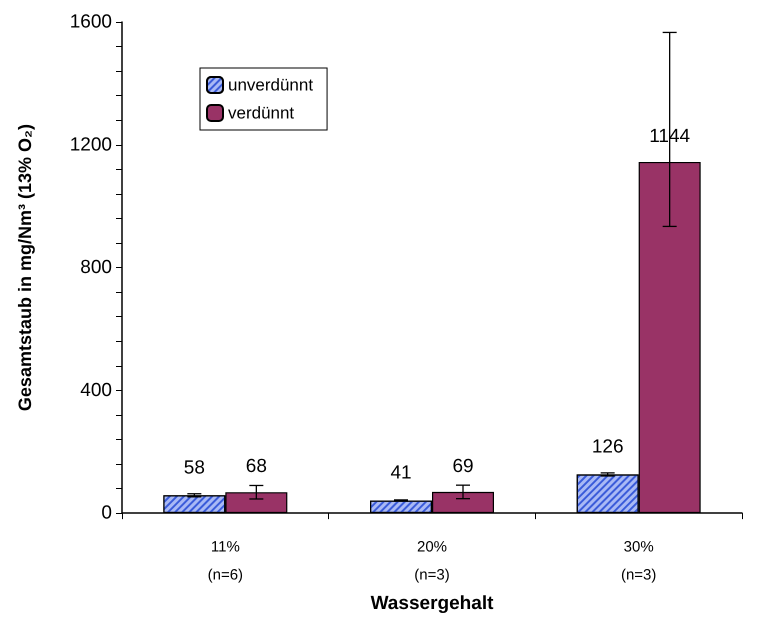  Describe the element at coordinates (261, 113) in the screenshot. I see `legend-label: verdünnt` at that location.